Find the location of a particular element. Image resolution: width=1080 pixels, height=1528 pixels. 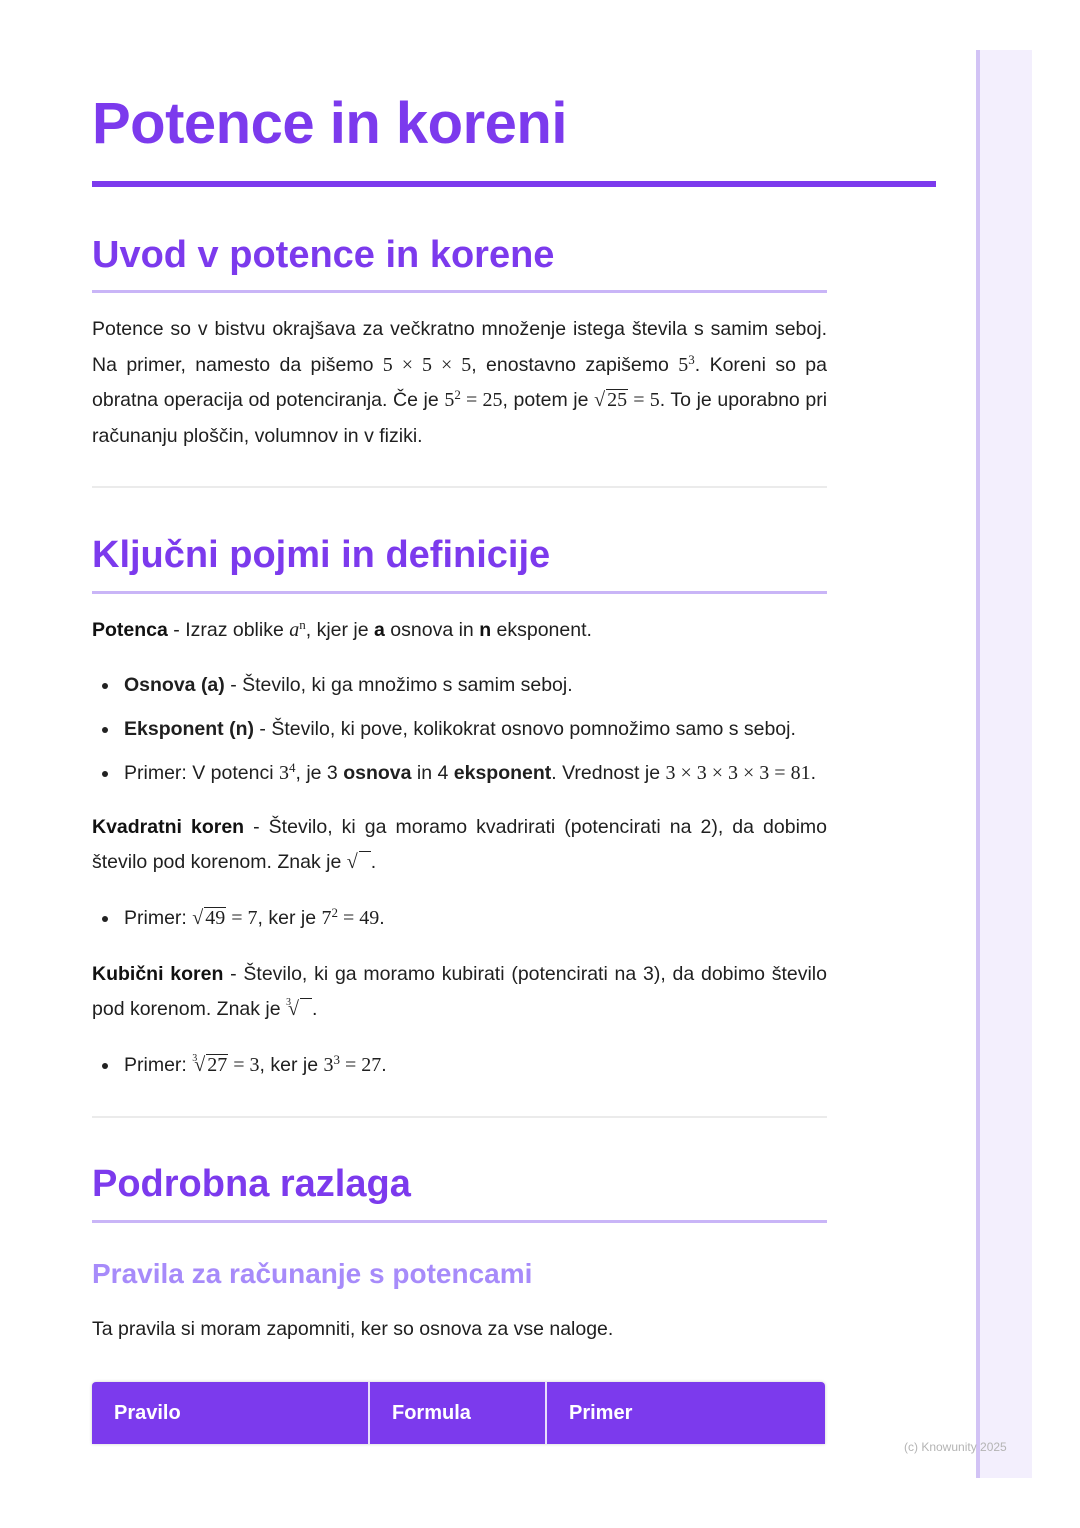

bold-term: n is located at coordinates (485, 630).